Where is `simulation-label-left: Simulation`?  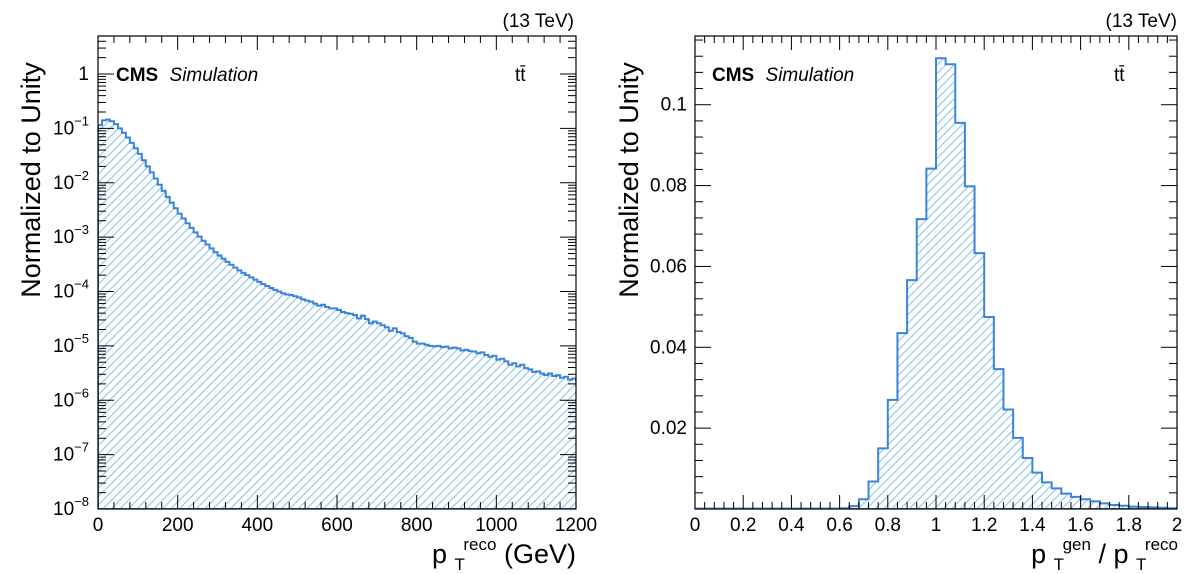 simulation-label-left: Simulation is located at coordinates (214, 75).